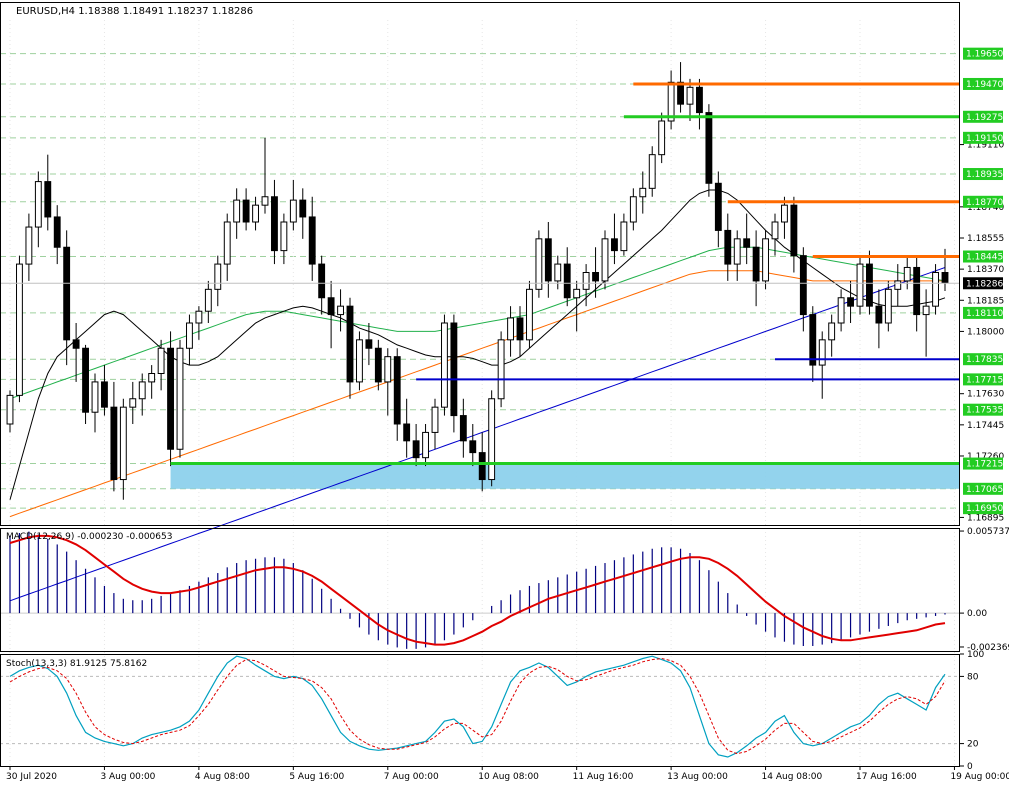 The image size is (1009, 790). I want to click on macd-panel, so click(480, 590).